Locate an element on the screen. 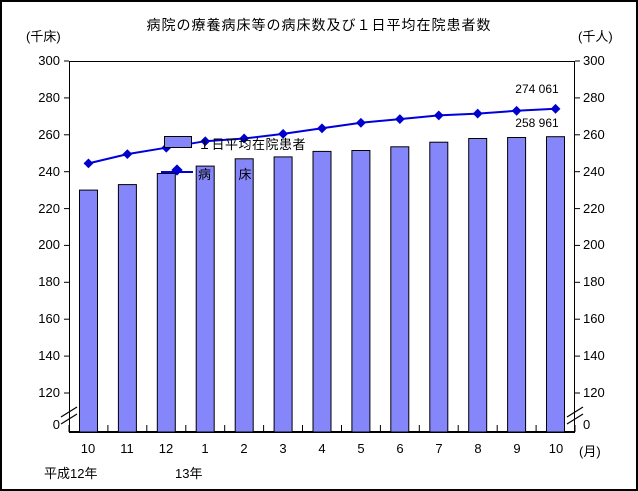  x-tick-label-month: 12 is located at coordinates (166, 448).